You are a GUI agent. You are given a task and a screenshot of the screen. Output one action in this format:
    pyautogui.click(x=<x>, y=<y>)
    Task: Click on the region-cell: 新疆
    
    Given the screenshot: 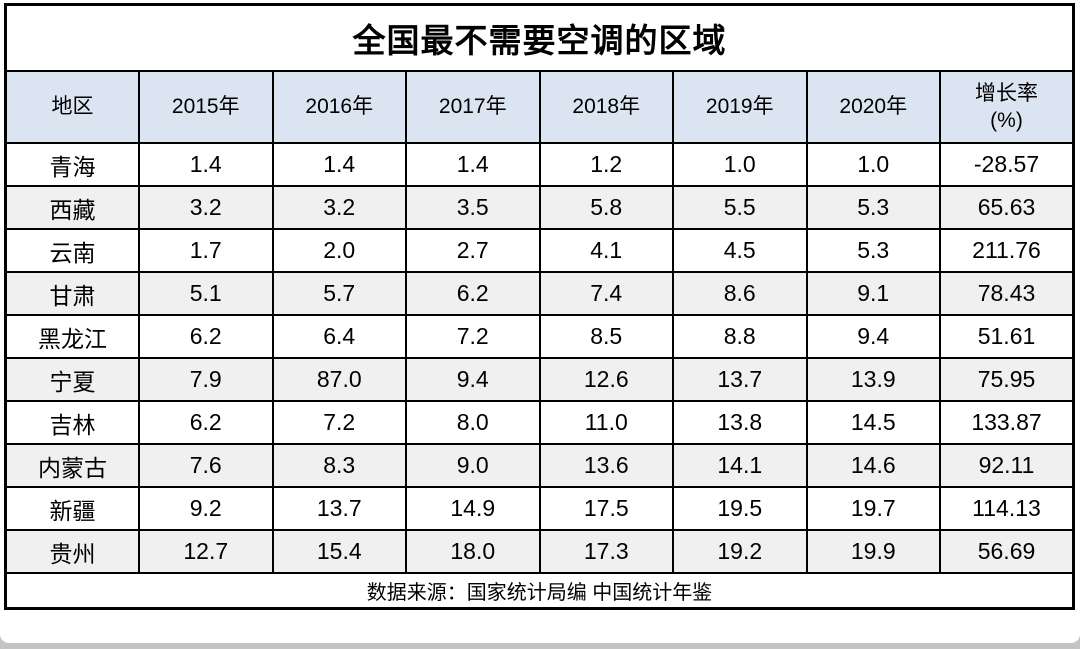 What is the action you would take?
    pyautogui.click(x=72, y=508)
    